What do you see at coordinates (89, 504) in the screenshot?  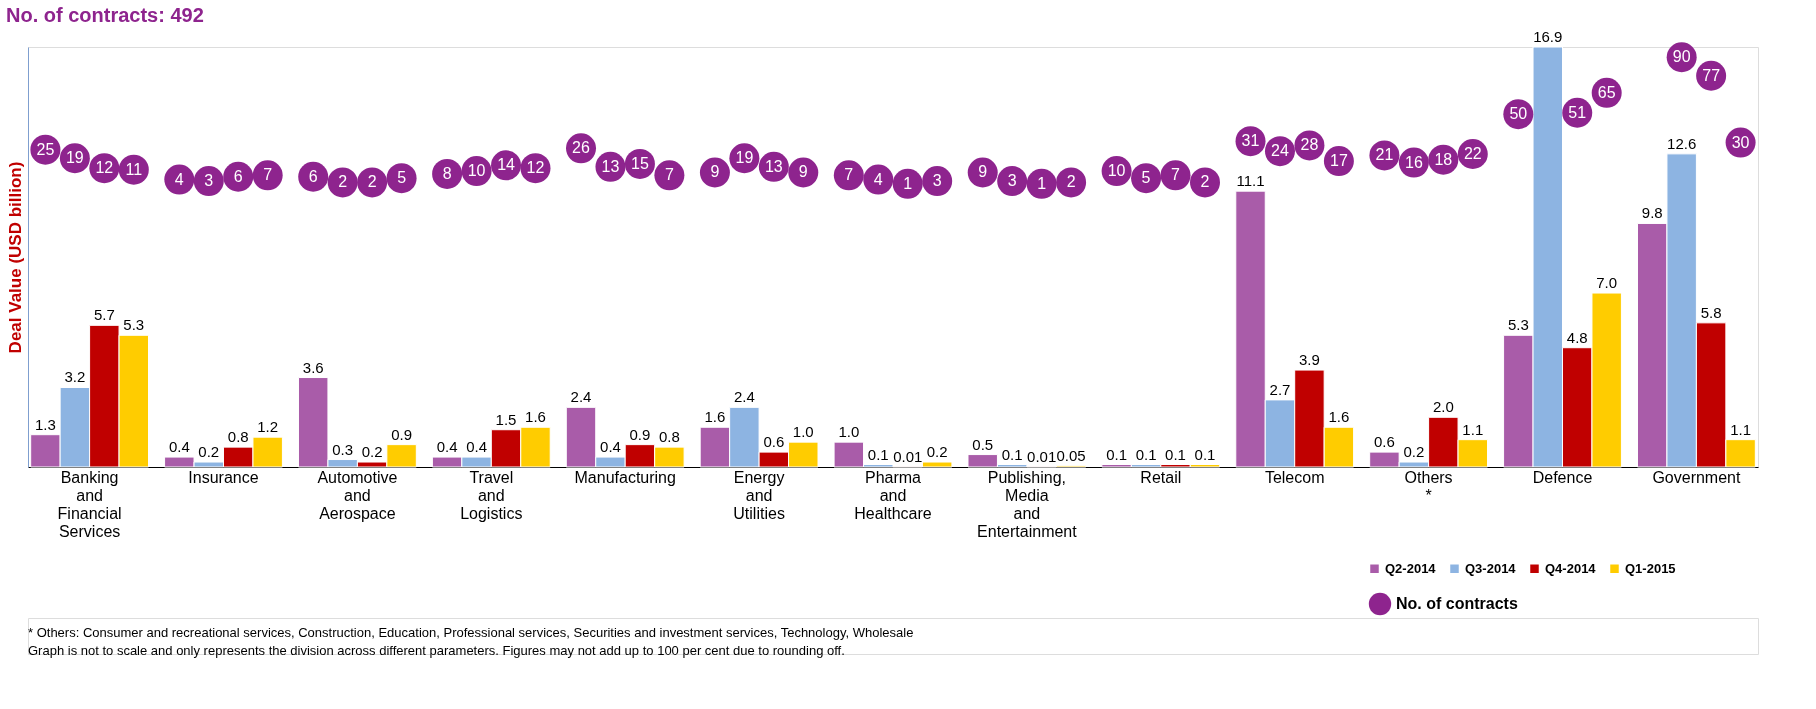 I see `x-tick-label: Banking and Financial Services` at bounding box center [89, 504].